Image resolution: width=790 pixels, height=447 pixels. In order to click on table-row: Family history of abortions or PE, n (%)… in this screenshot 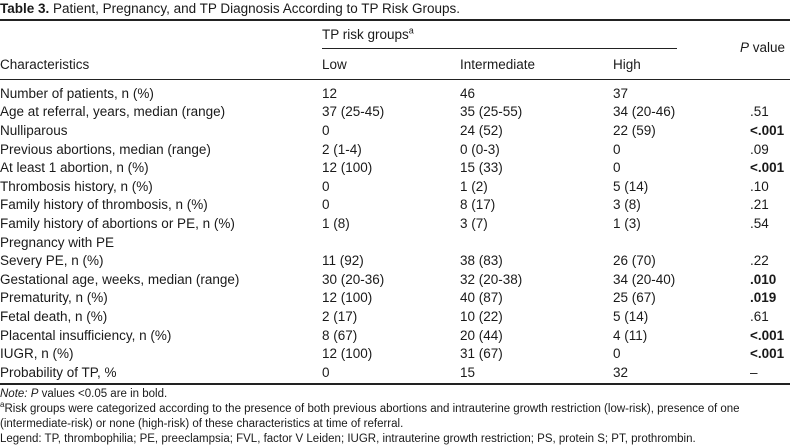, I will do `click(395, 223)`.